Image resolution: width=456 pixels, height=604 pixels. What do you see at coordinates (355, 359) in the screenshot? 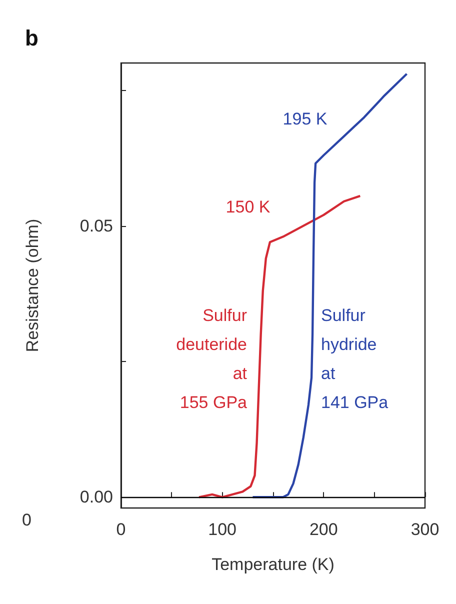
I see `annotation: Sulfur hydride at 141 GPa` at bounding box center [355, 359].